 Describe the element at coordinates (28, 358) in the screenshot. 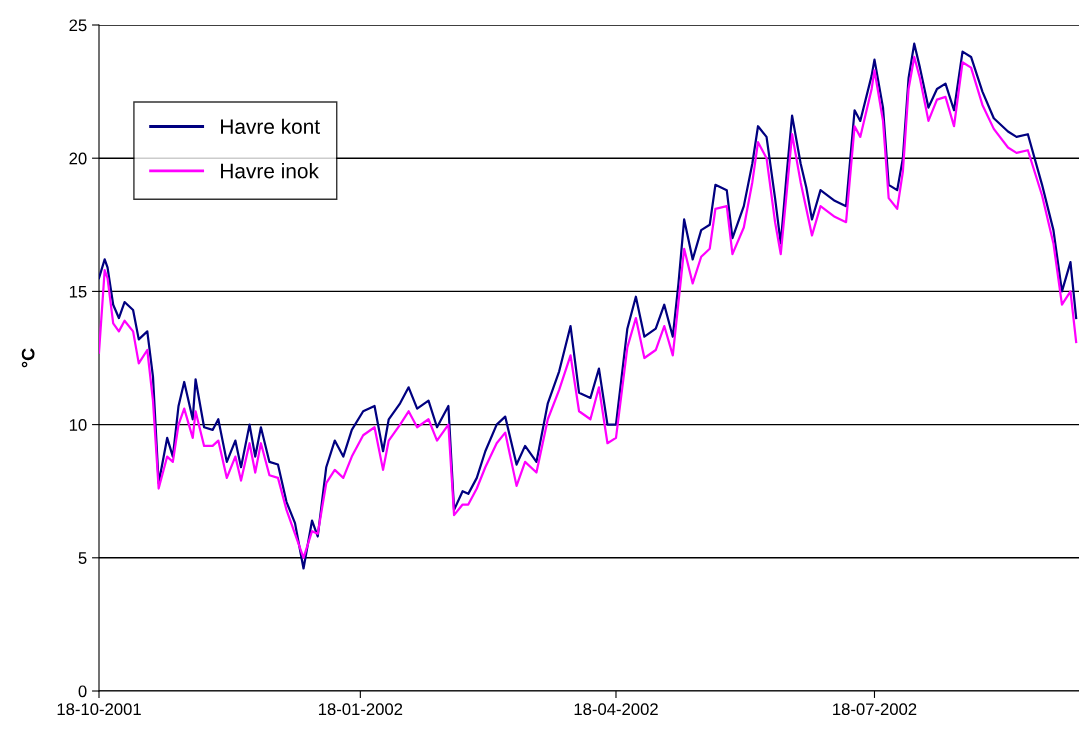

I see `y-axis-title: °C` at that location.